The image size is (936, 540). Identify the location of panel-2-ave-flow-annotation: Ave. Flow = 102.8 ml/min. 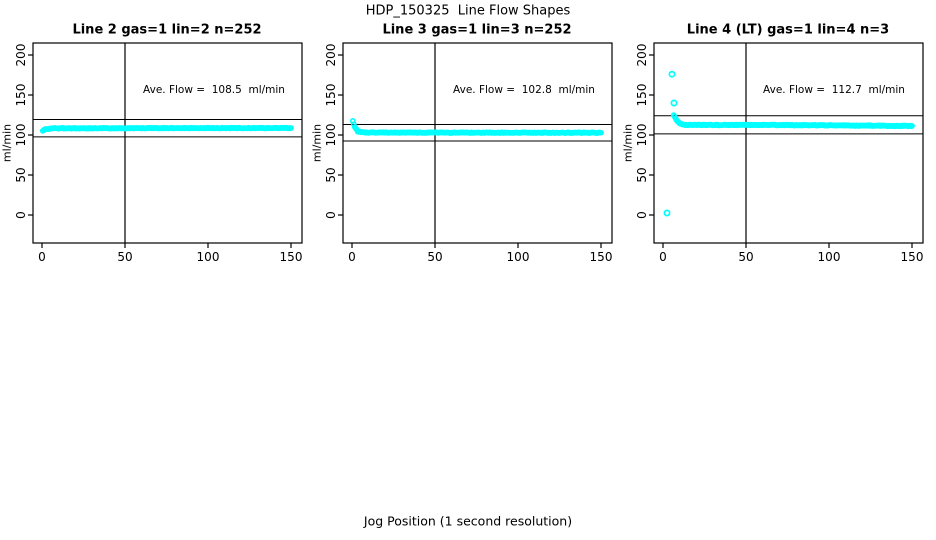
(524, 90).